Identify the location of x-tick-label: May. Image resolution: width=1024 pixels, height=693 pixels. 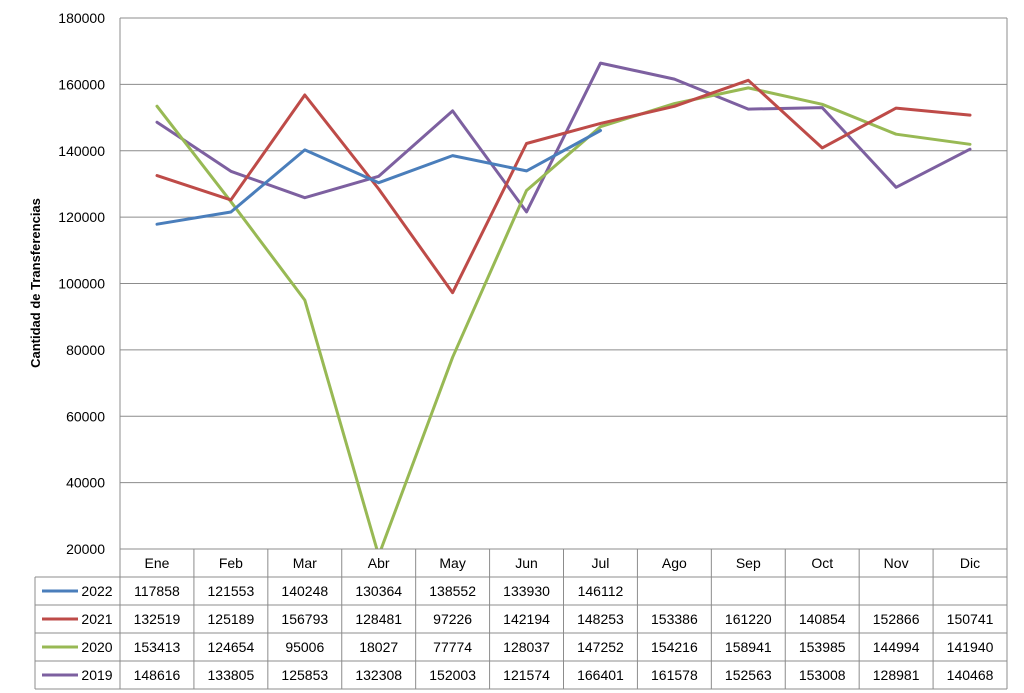
(452, 563).